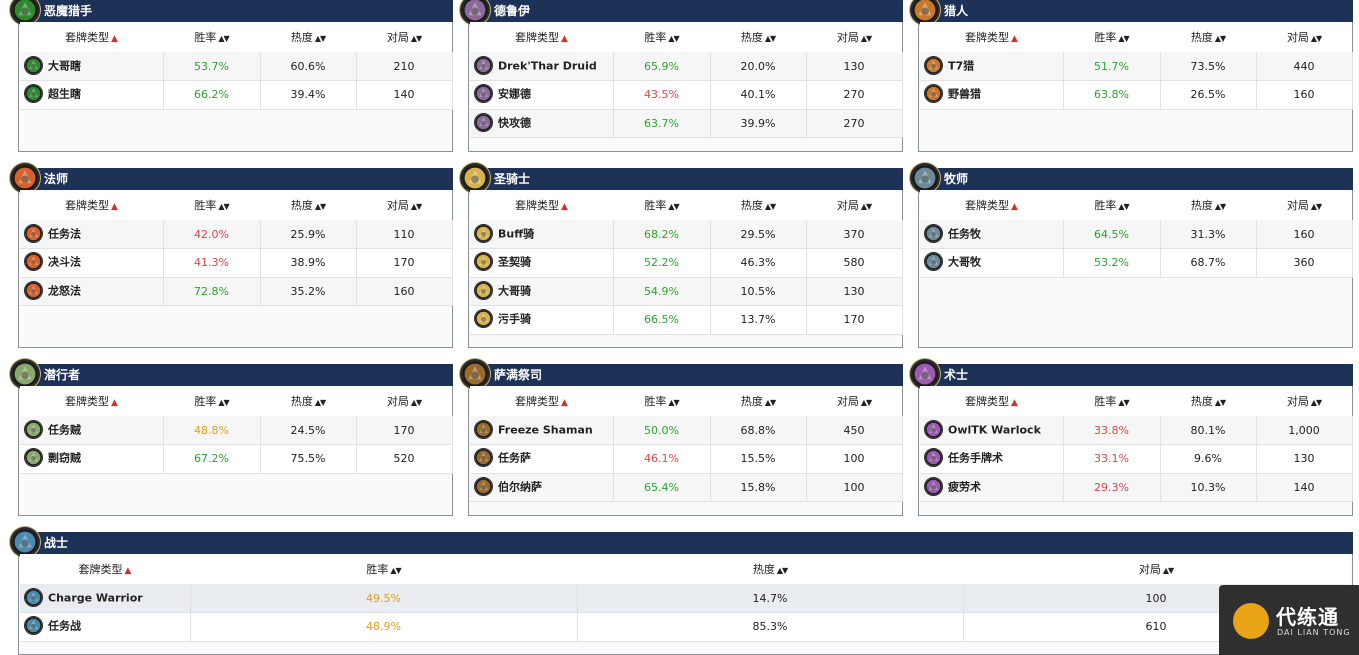 The image size is (1359, 655). I want to click on table-row: 安娜德 43.5% 40.1% 270, so click(686, 95).